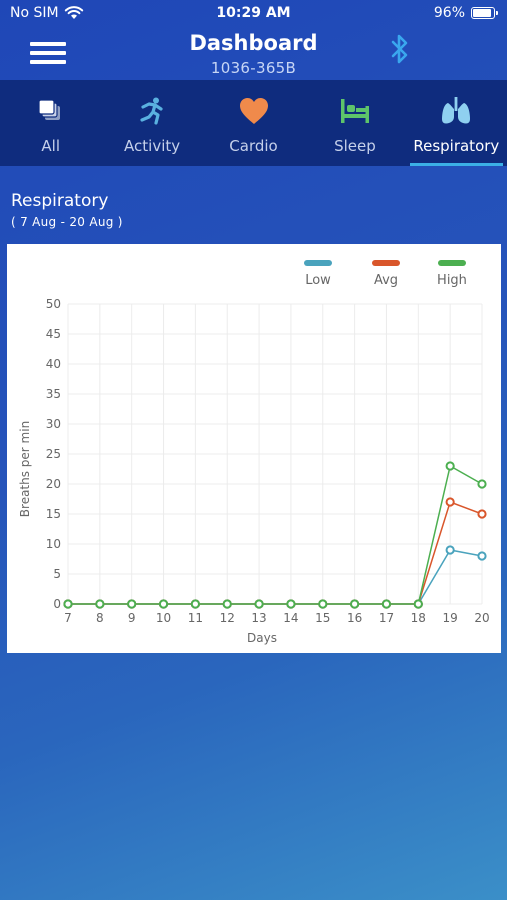  What do you see at coordinates (53, 364) in the screenshot?
I see `y-tick-label: 40` at bounding box center [53, 364].